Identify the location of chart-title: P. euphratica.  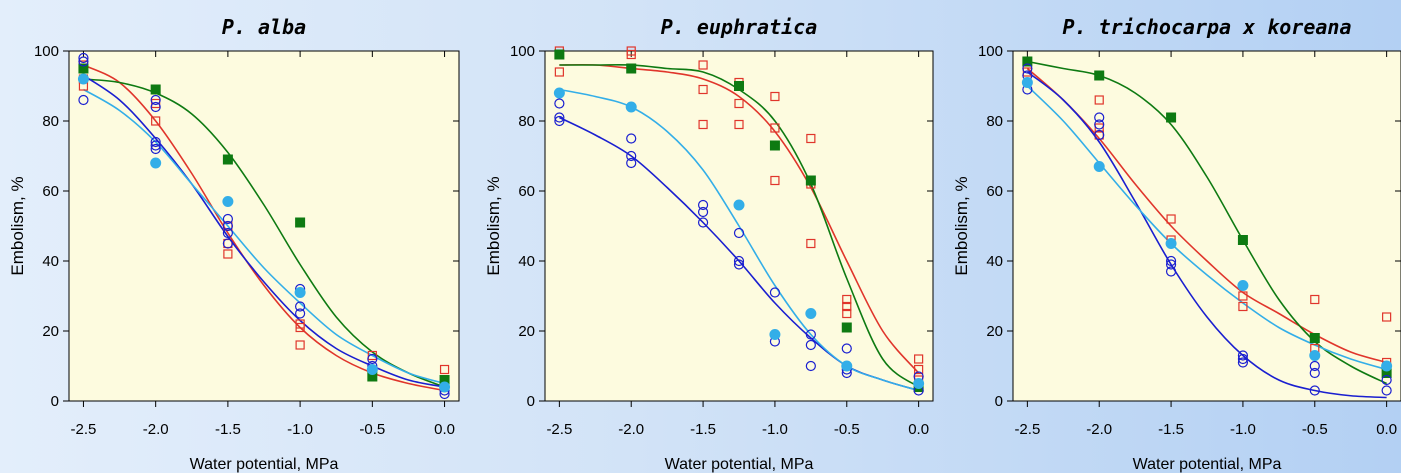
(739, 27).